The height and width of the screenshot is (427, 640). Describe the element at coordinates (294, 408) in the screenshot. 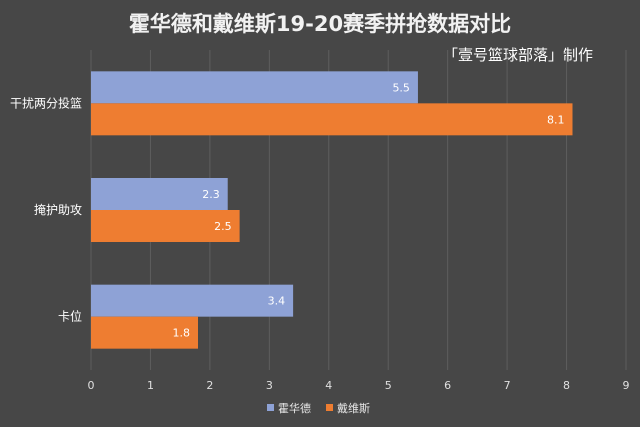

I see `legend-label: 霍华德` at that location.